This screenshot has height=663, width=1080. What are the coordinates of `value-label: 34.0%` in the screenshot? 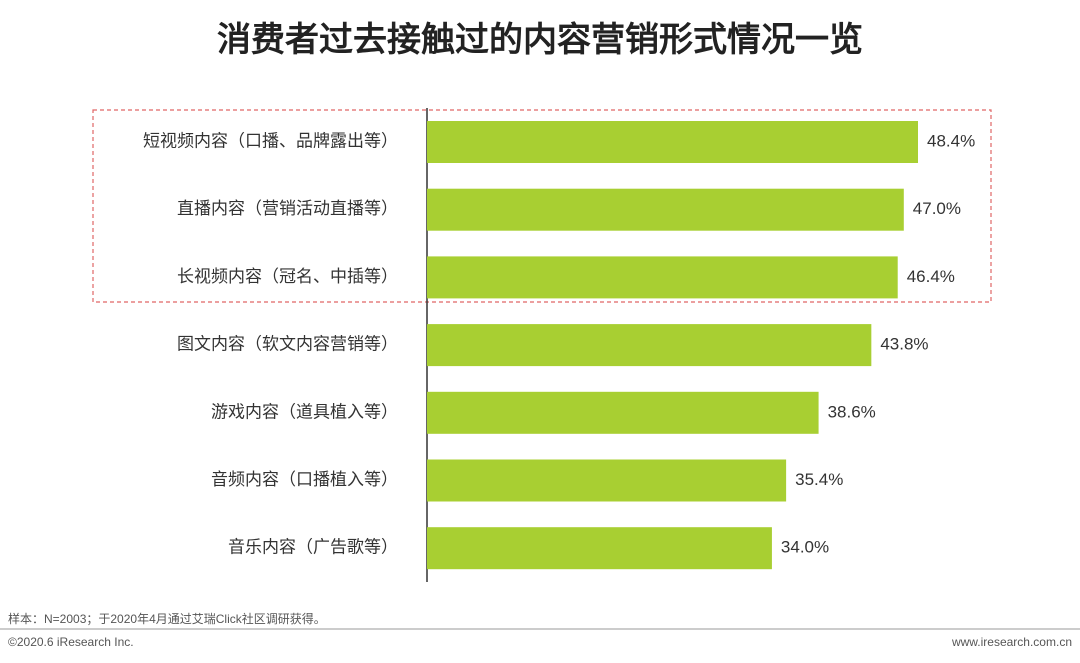 It's located at (805, 547).